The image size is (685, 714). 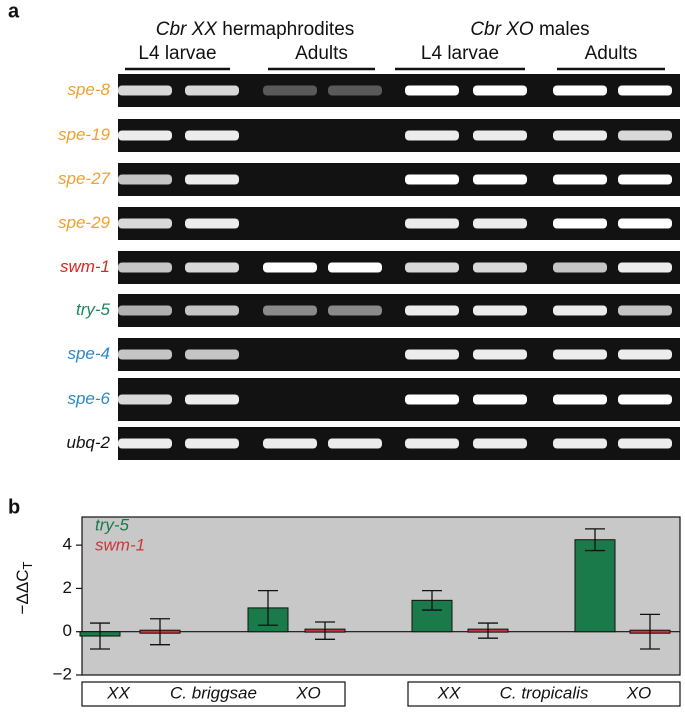 I want to click on gene-label: spe-19, so click(x=84, y=134).